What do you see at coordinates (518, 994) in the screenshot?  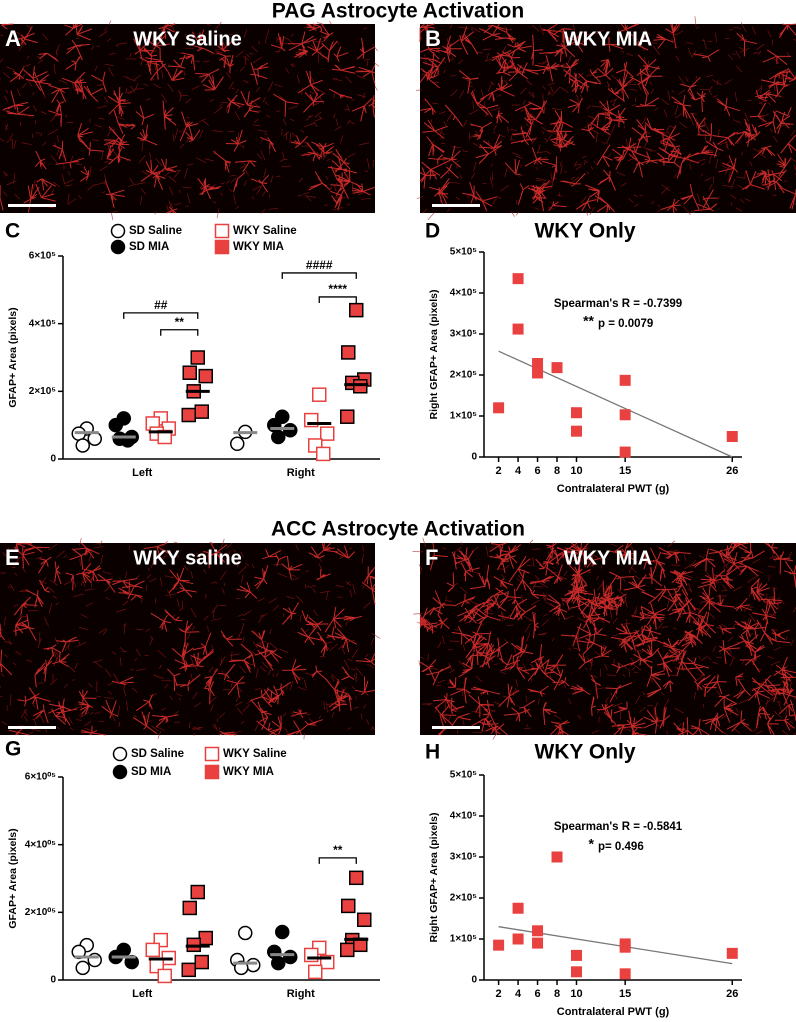 I see `x-tick-label: 4` at bounding box center [518, 994].